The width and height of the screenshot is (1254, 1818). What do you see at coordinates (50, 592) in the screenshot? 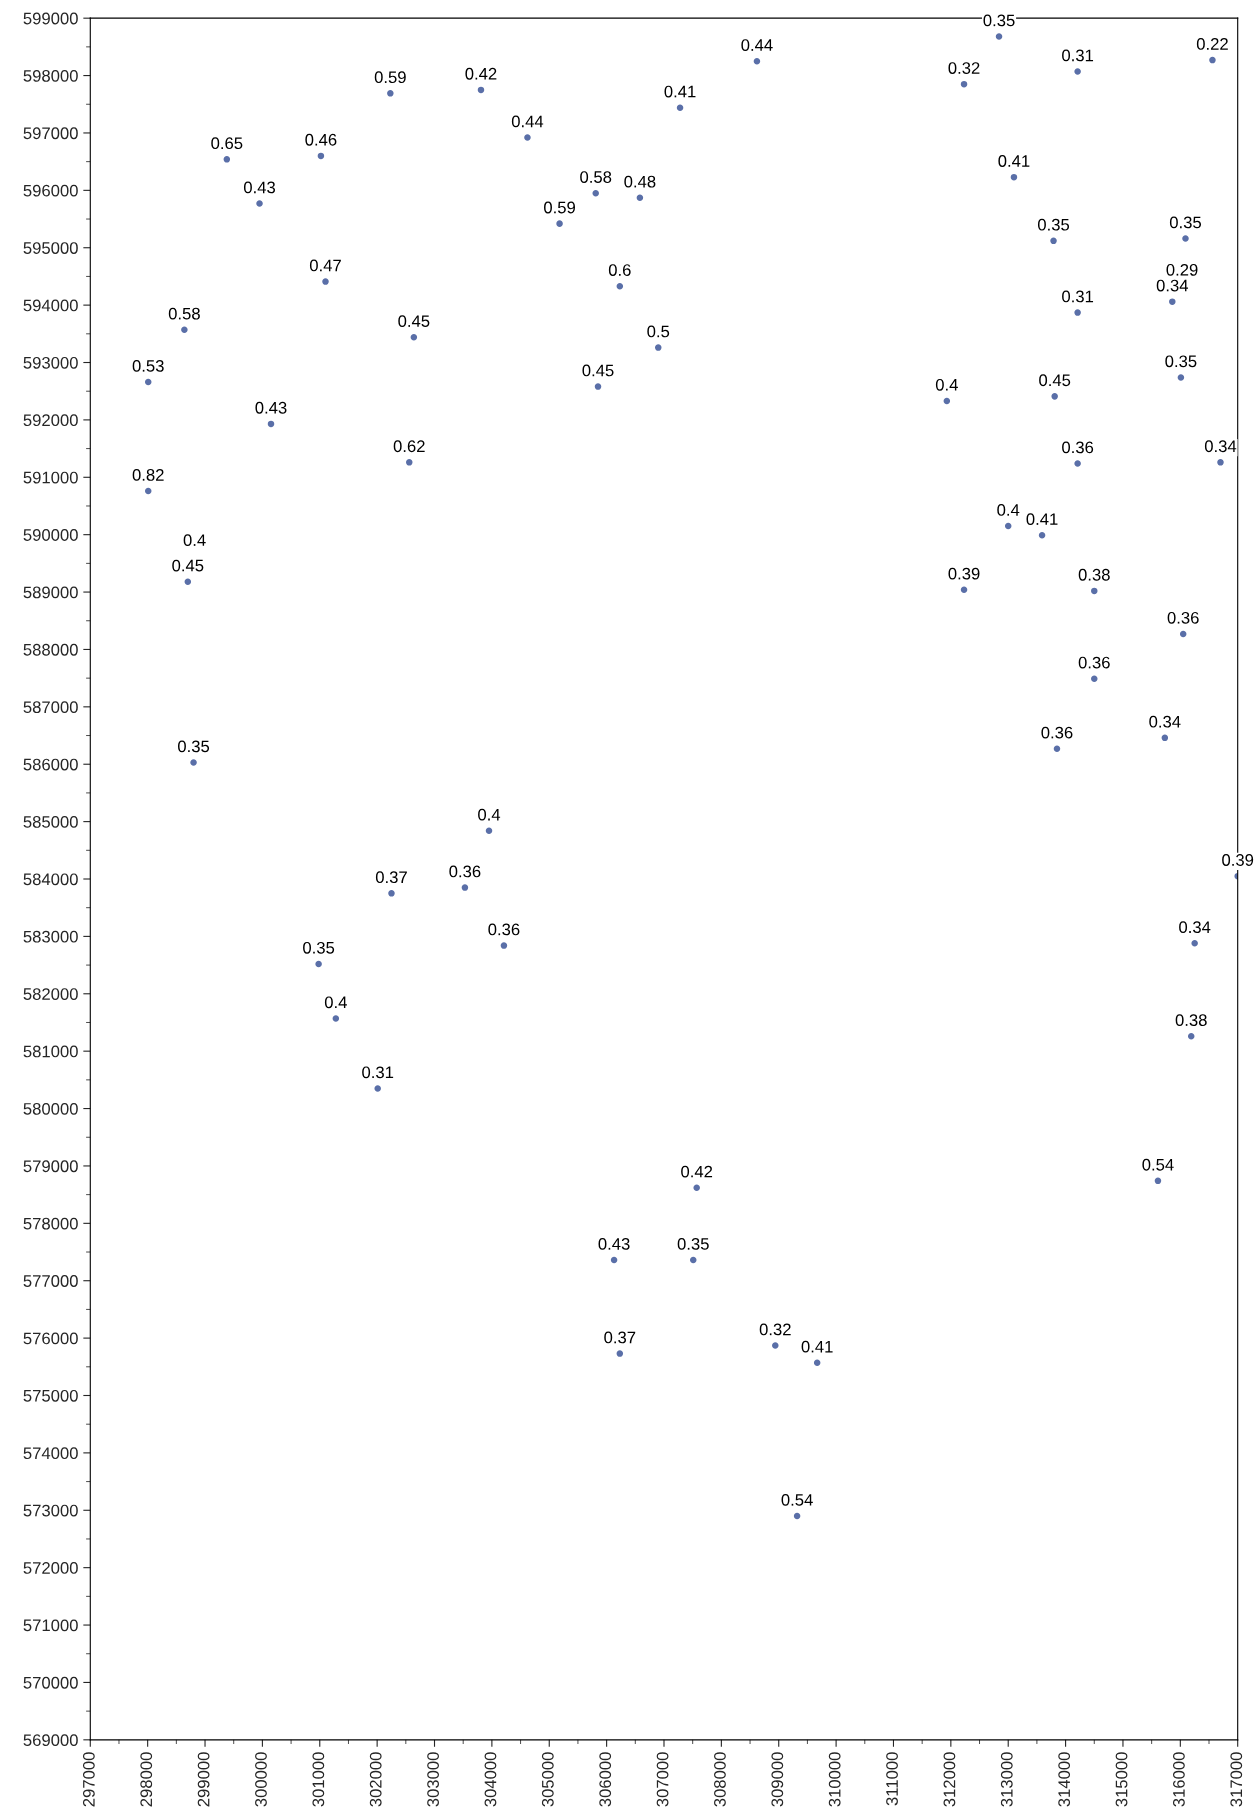
I see `y-tick-label: 589000` at bounding box center [50, 592].